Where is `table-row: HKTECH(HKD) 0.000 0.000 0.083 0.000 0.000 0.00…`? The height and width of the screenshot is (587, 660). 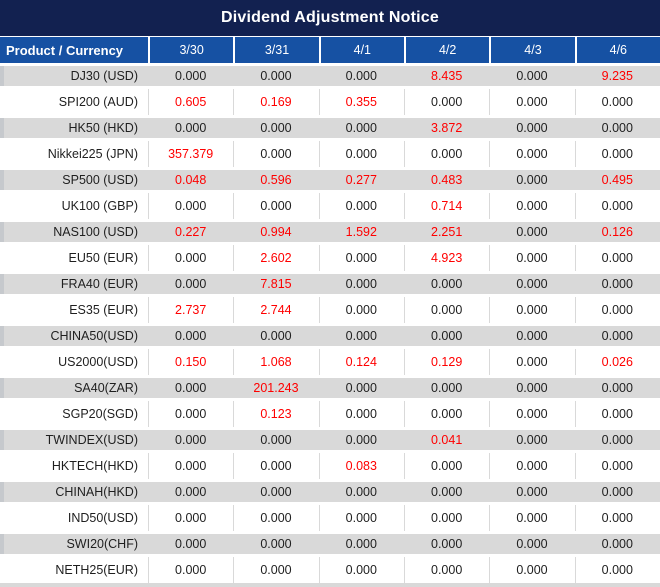 table-row: HKTECH(HKD) 0.000 0.000 0.083 0.000 0.000 0.00… is located at coordinates (330, 466).